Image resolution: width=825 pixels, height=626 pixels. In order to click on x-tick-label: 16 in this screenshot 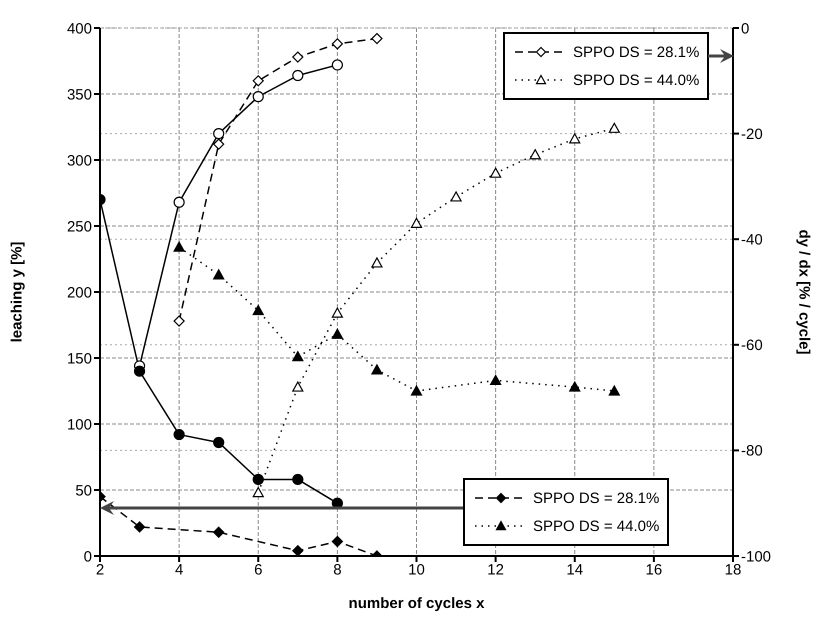, I will do `click(654, 570)`.